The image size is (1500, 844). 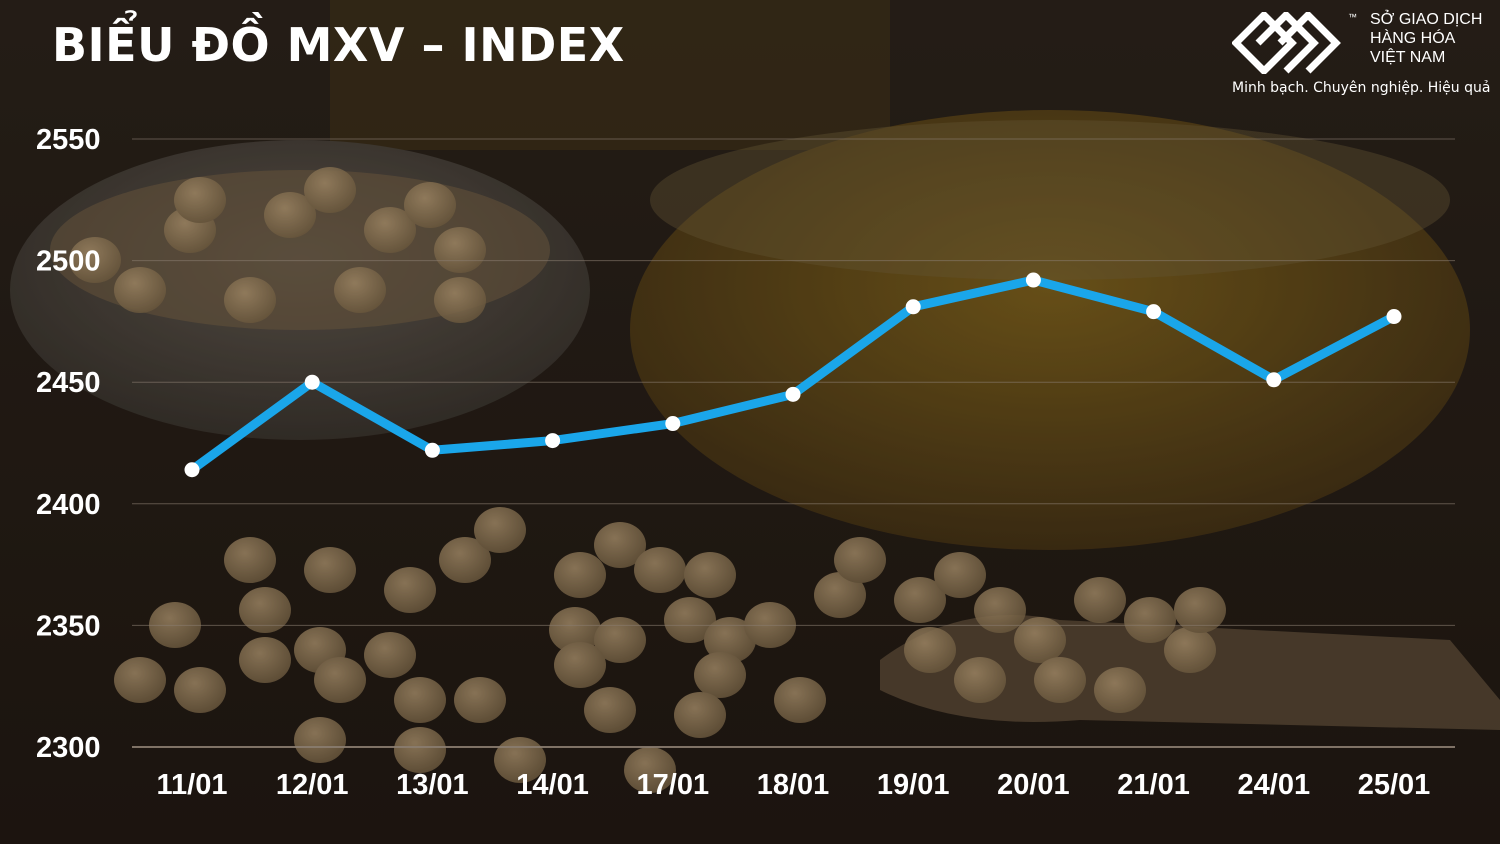 What do you see at coordinates (192, 785) in the screenshot?
I see `x-tick-label: 11/01` at bounding box center [192, 785].